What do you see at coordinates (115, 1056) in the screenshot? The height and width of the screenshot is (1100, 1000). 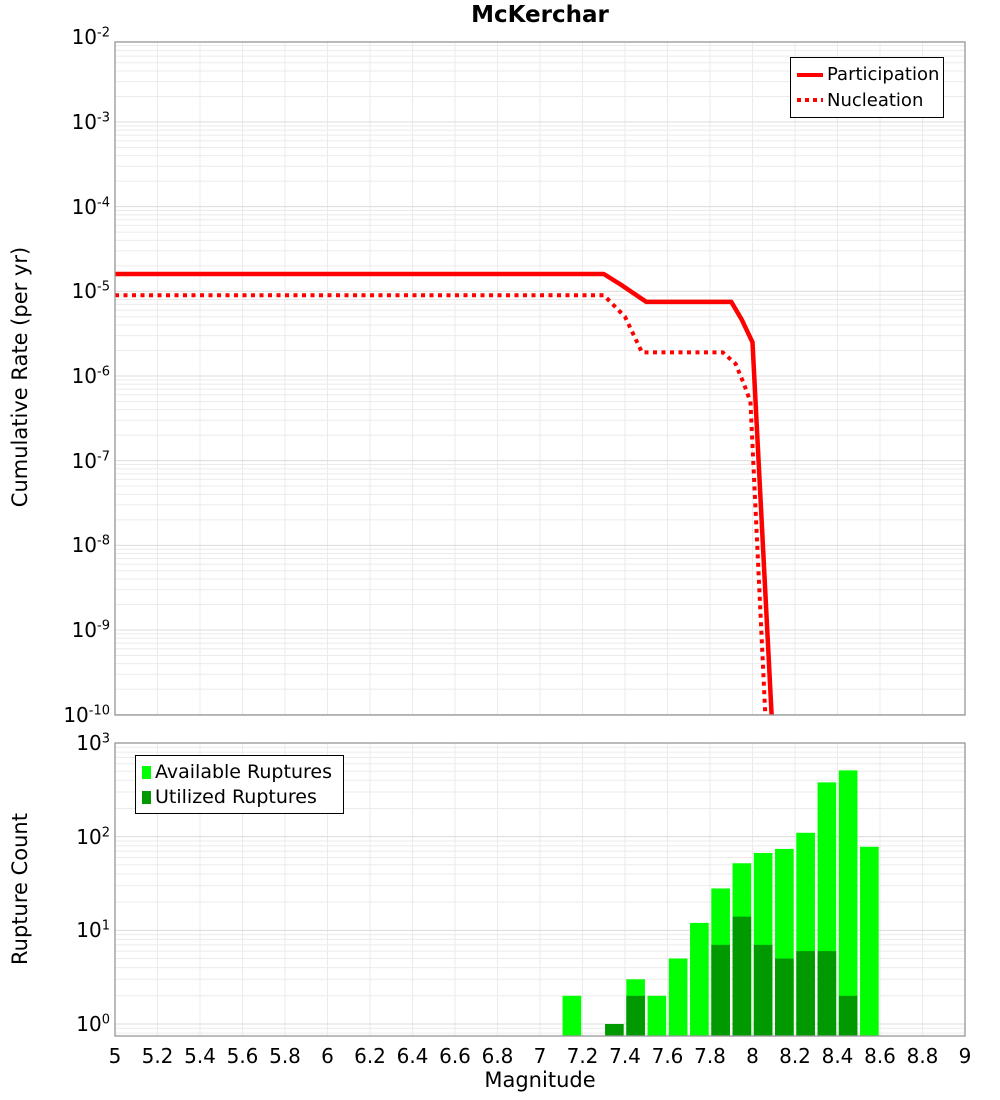 I see `x-tick-label: 5` at bounding box center [115, 1056].